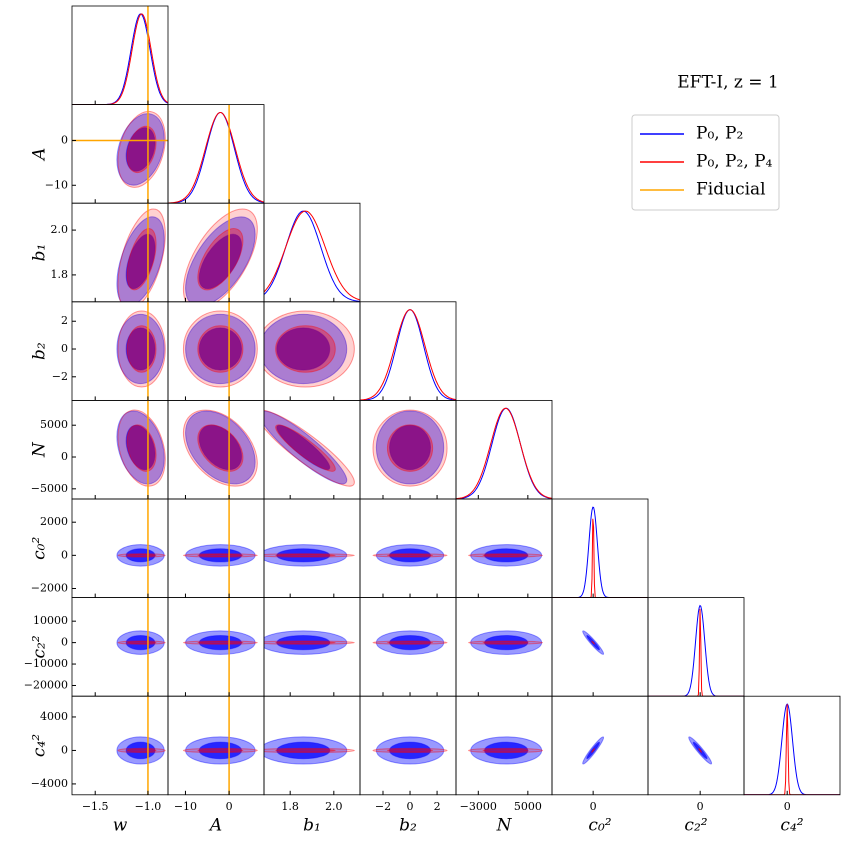  What do you see at coordinates (334, 806) in the screenshot?
I see `x-tick-label: 2.0` at bounding box center [334, 806].